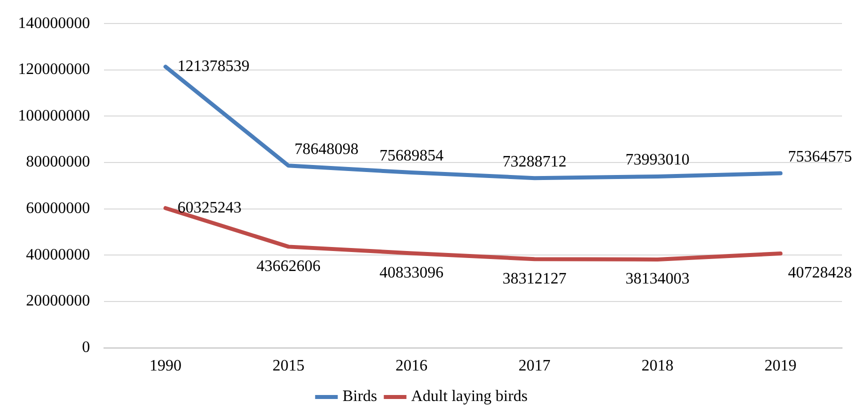 Image resolution: width=854 pixels, height=419 pixels. Describe the element at coordinates (820, 157) in the screenshot. I see `data-label: 75364575` at that location.